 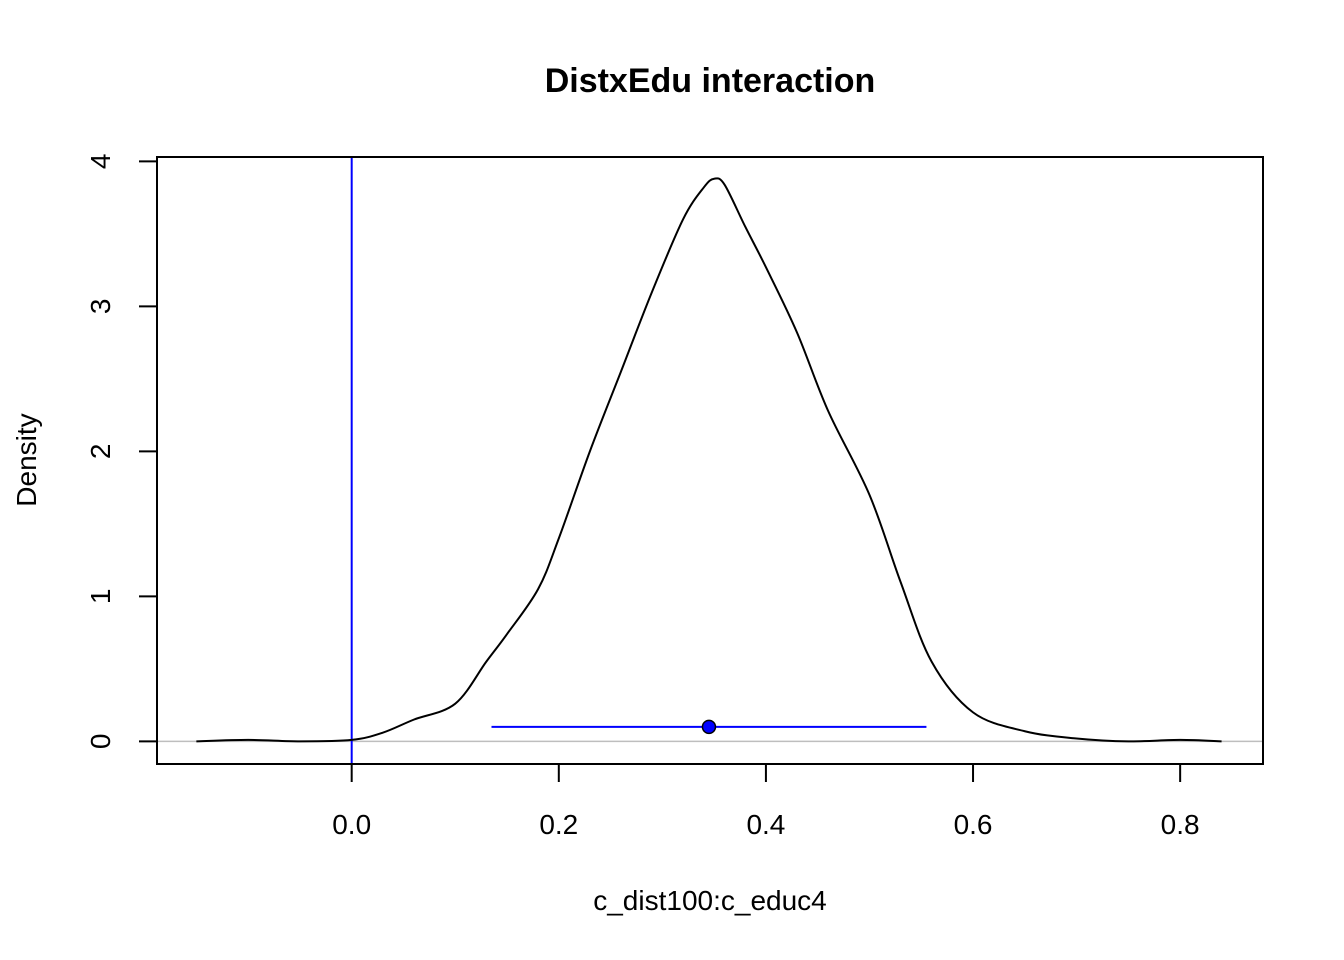 I want to click on y-axis-label: Density, so click(x=26, y=459).